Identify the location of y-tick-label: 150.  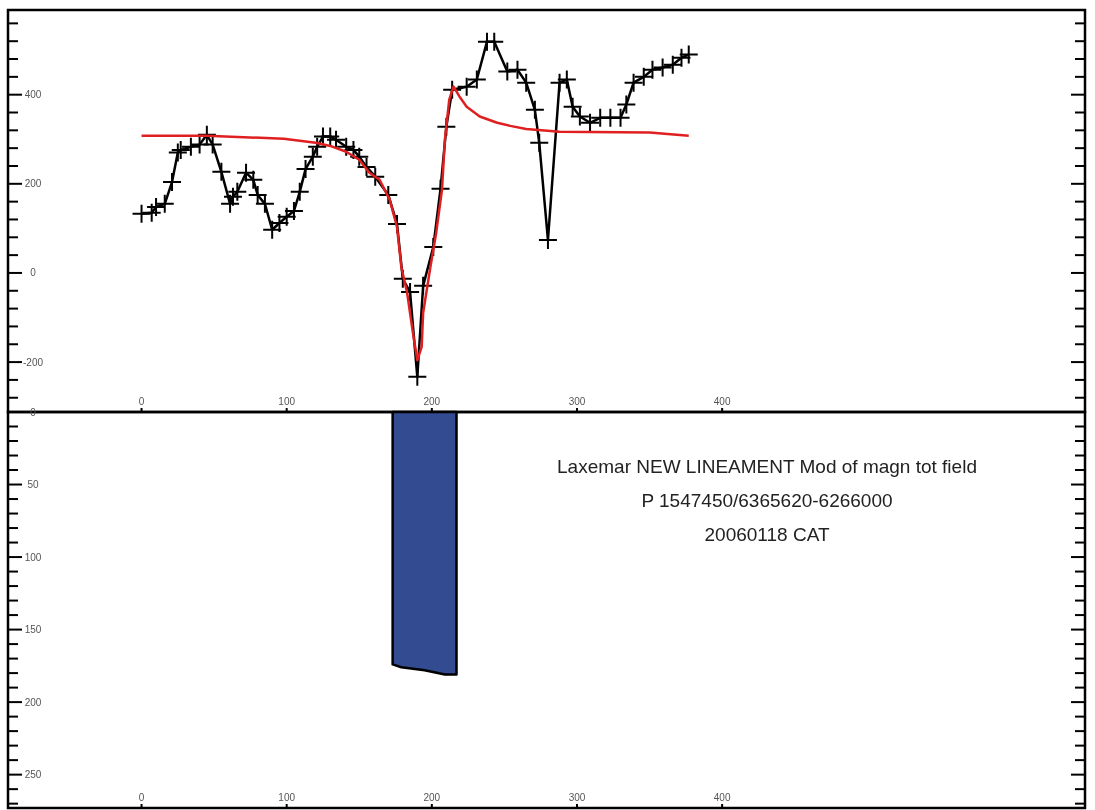
(33, 630).